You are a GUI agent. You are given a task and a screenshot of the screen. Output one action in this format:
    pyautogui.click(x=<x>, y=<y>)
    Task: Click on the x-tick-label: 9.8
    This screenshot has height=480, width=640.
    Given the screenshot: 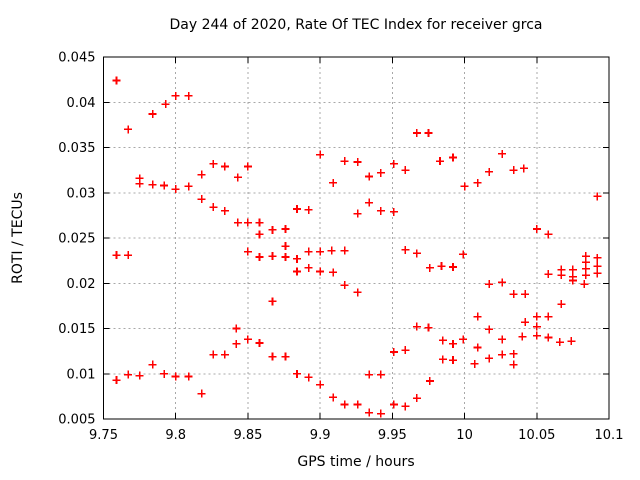 What is the action you would take?
    pyautogui.click(x=175, y=435)
    